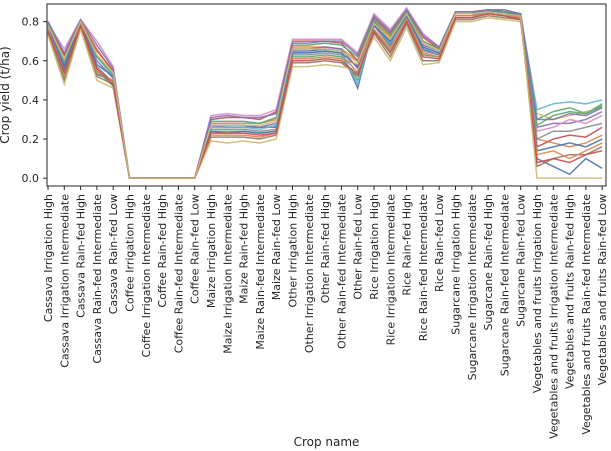 The image size is (611, 451). Describe the element at coordinates (537, 293) in the screenshot. I see `x-tick-label: Vegetables and fruits Irrigation High` at that location.